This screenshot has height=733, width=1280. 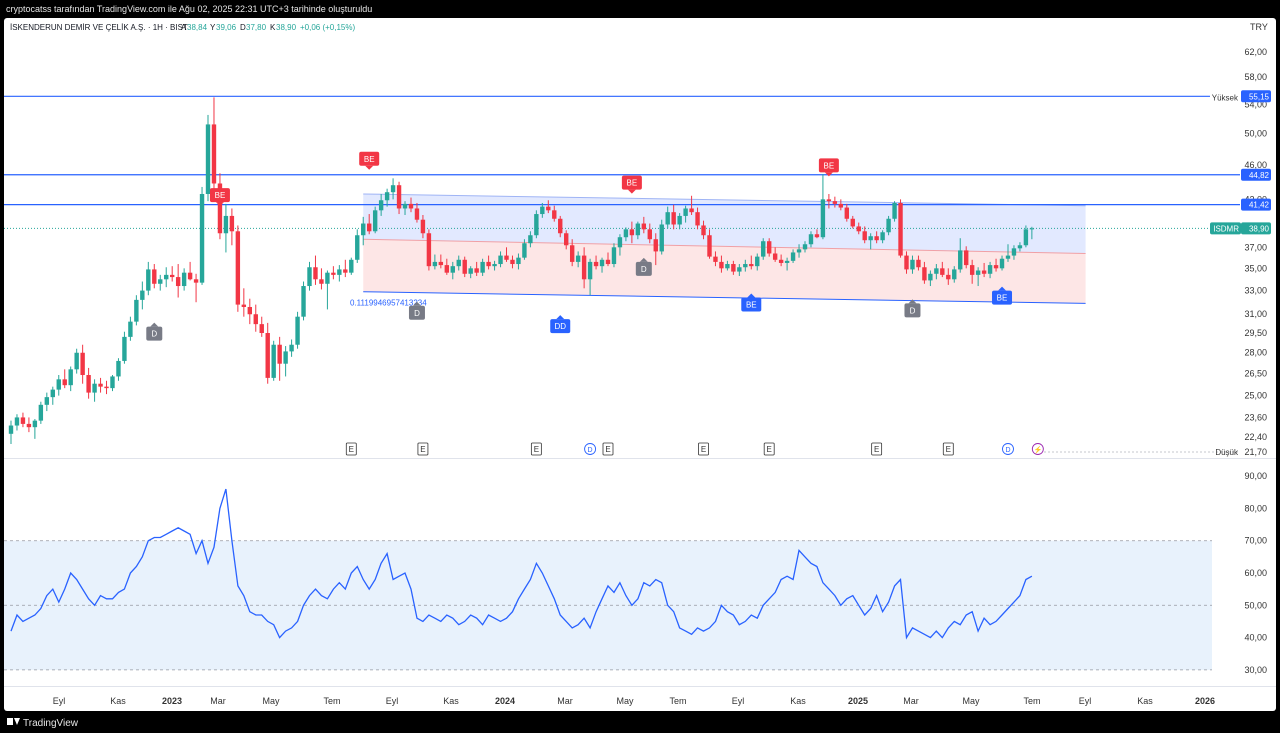 What do you see at coordinates (1259, 205) in the screenshot?
I see `level-price-label: 41,42` at bounding box center [1259, 205].